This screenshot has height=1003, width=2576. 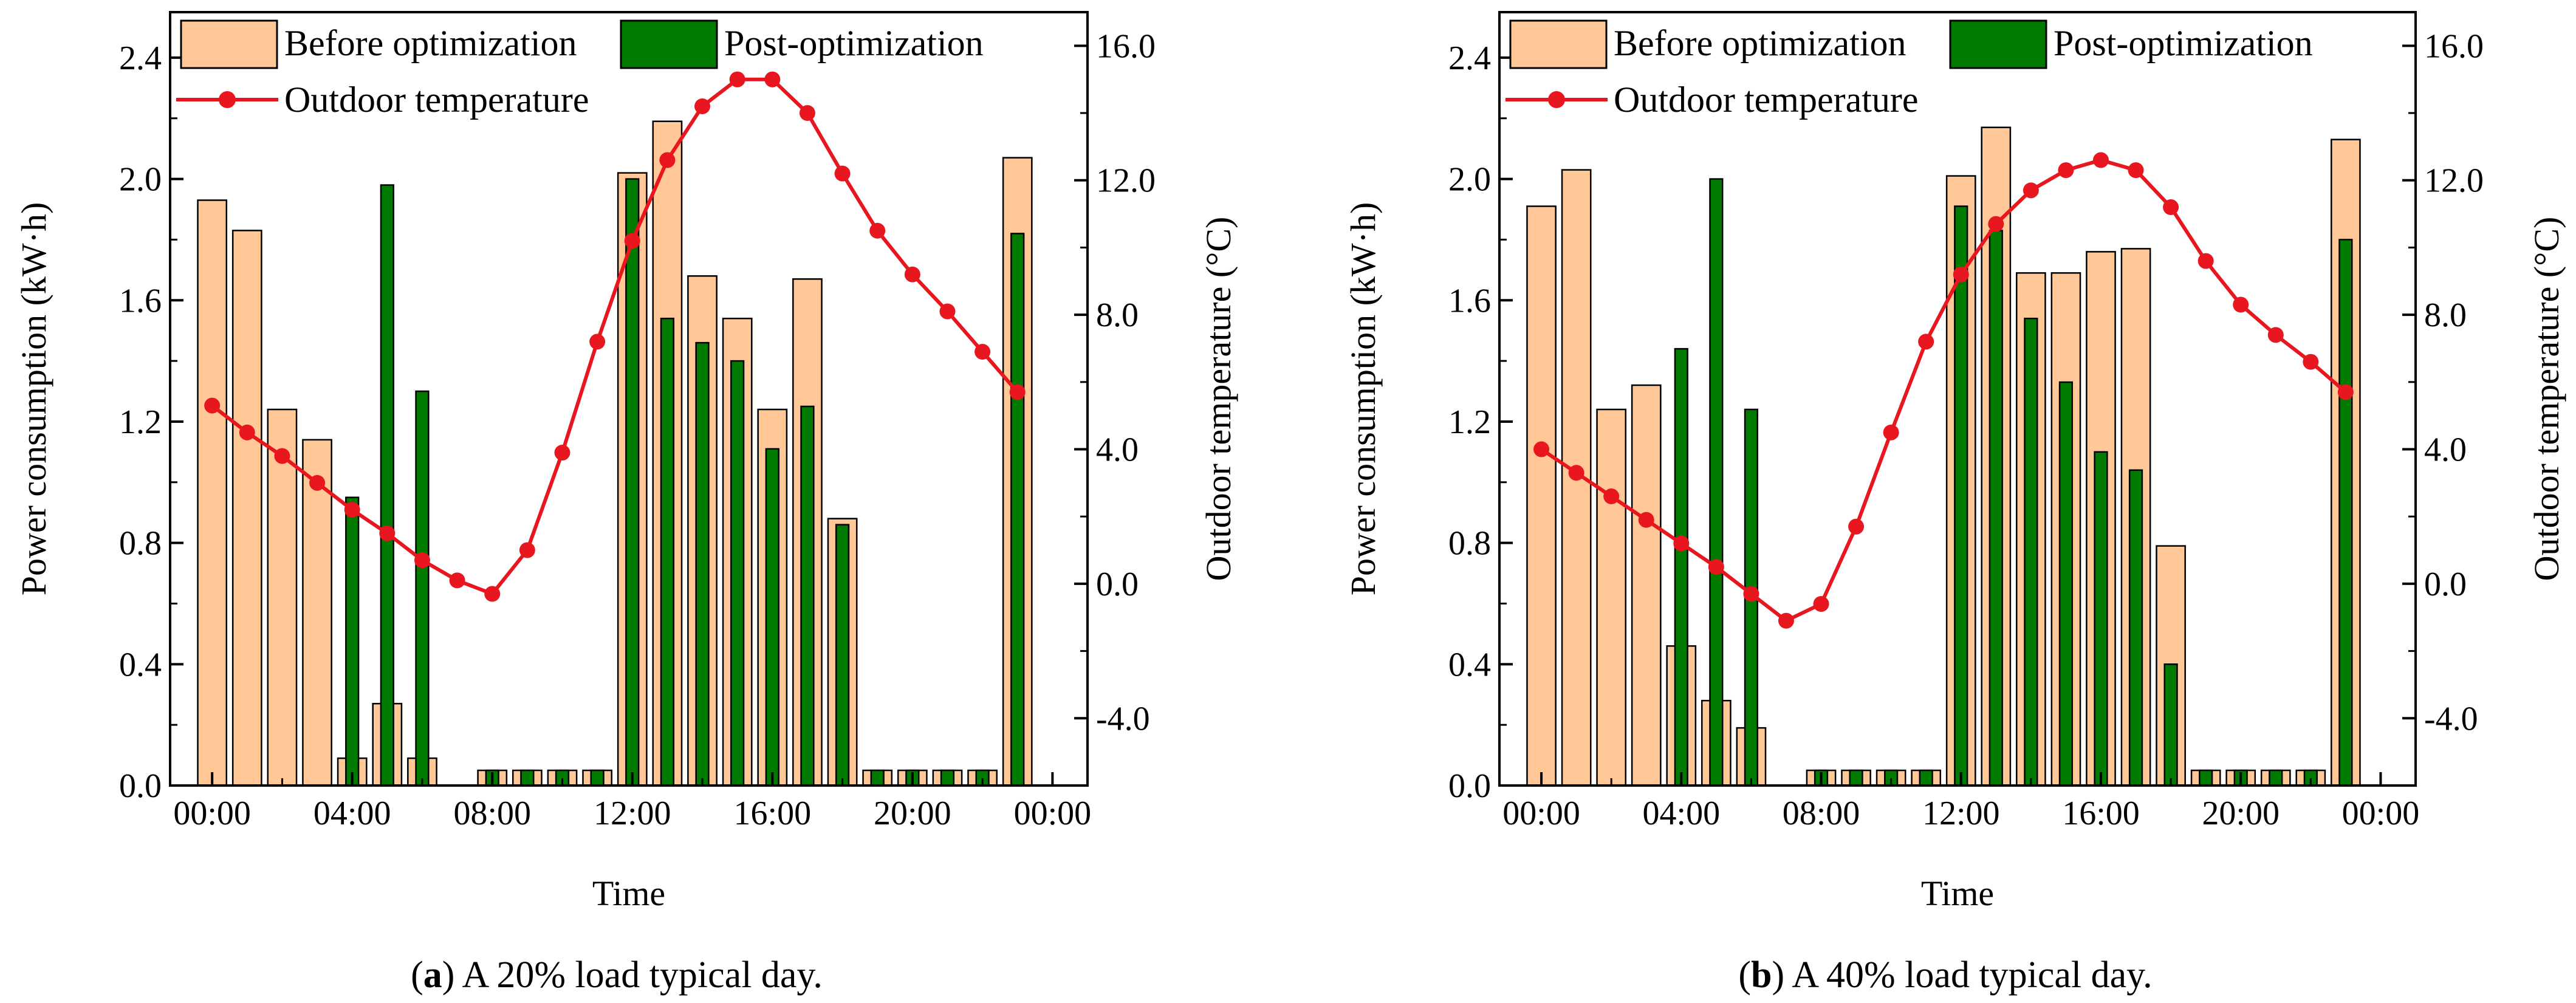 I want to click on temperature-line, so click(x=1943, y=391).